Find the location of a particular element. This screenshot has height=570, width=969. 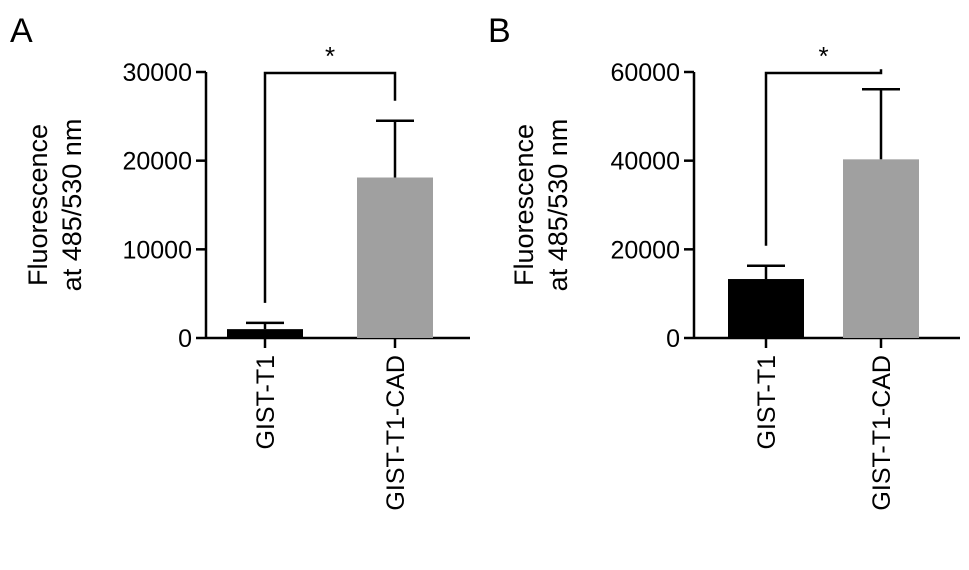

panel-letter: A is located at coordinates (21, 31).